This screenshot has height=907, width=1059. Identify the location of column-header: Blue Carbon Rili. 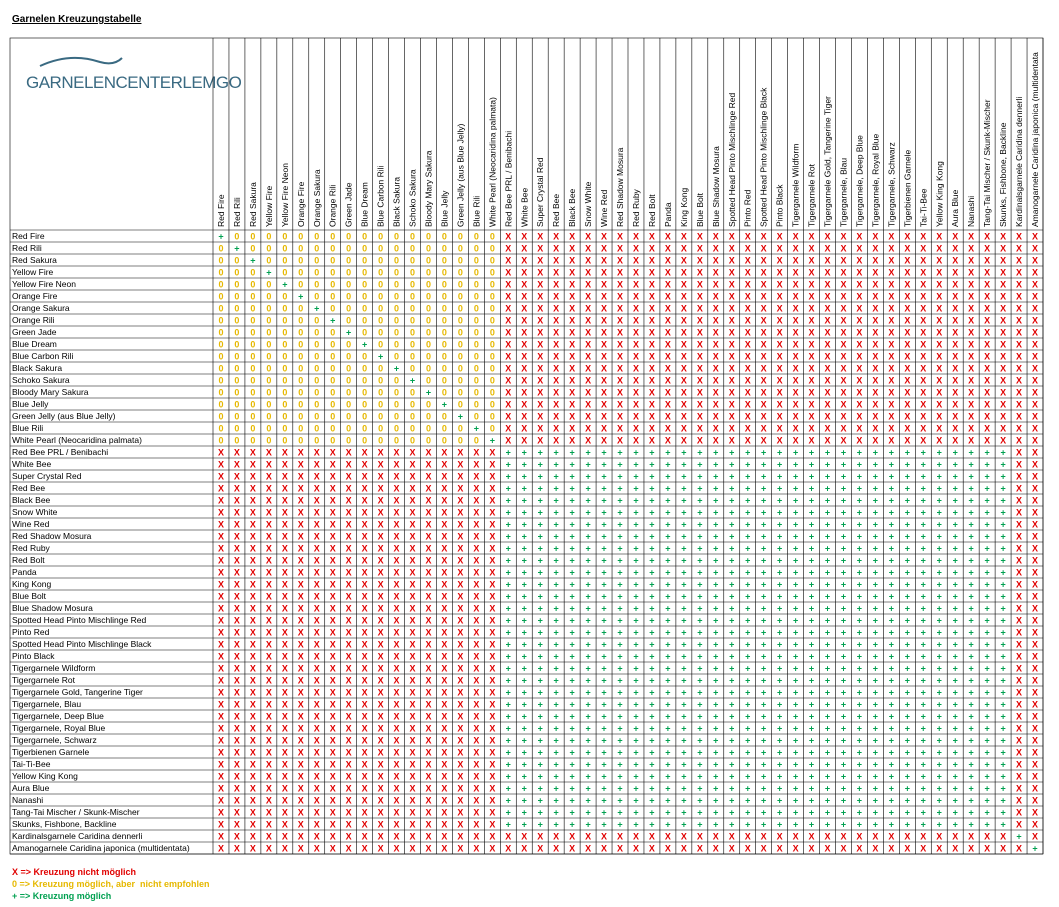
(381, 196).